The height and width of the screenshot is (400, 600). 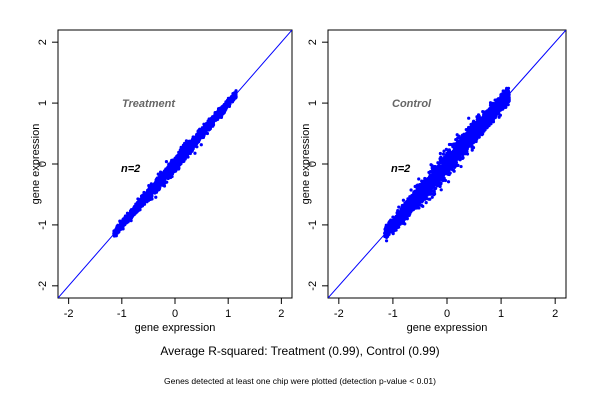 What do you see at coordinates (339, 314) in the screenshot?
I see `x-tick-label: -2` at bounding box center [339, 314].